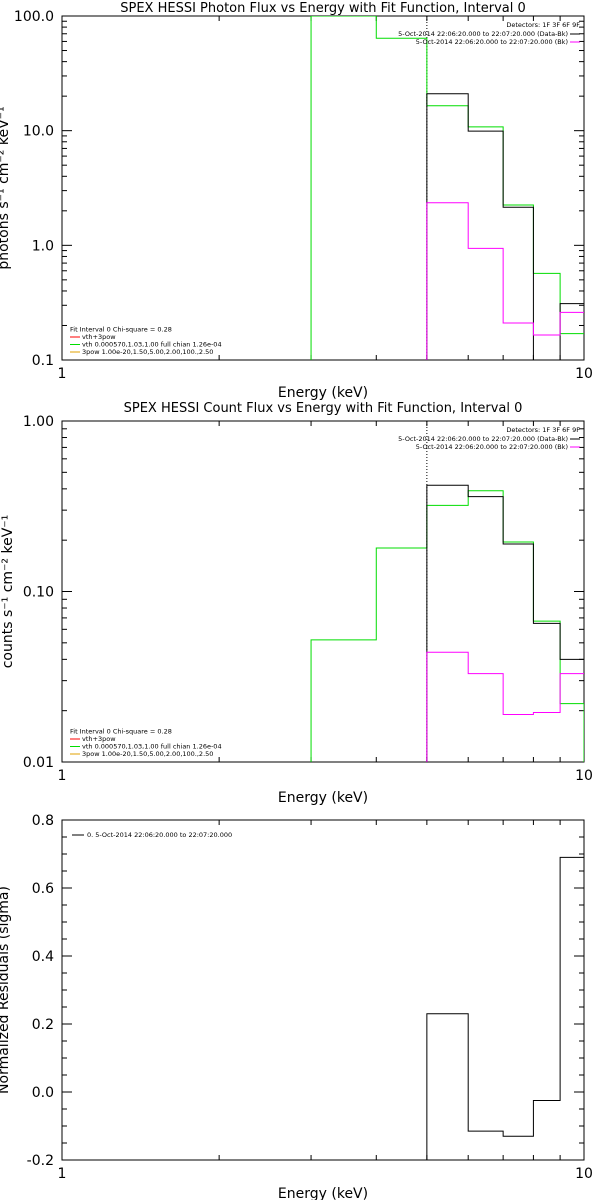 This screenshot has width=600, height=1200. What do you see at coordinates (38, 593) in the screenshot?
I see `y-tick-label: 0.10` at bounding box center [38, 593].